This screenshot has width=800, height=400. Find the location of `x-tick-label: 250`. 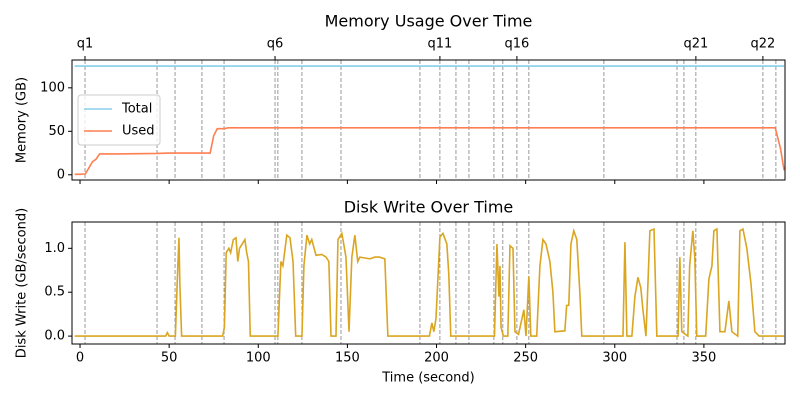

x-tick-label: 250 is located at coordinates (525, 358).